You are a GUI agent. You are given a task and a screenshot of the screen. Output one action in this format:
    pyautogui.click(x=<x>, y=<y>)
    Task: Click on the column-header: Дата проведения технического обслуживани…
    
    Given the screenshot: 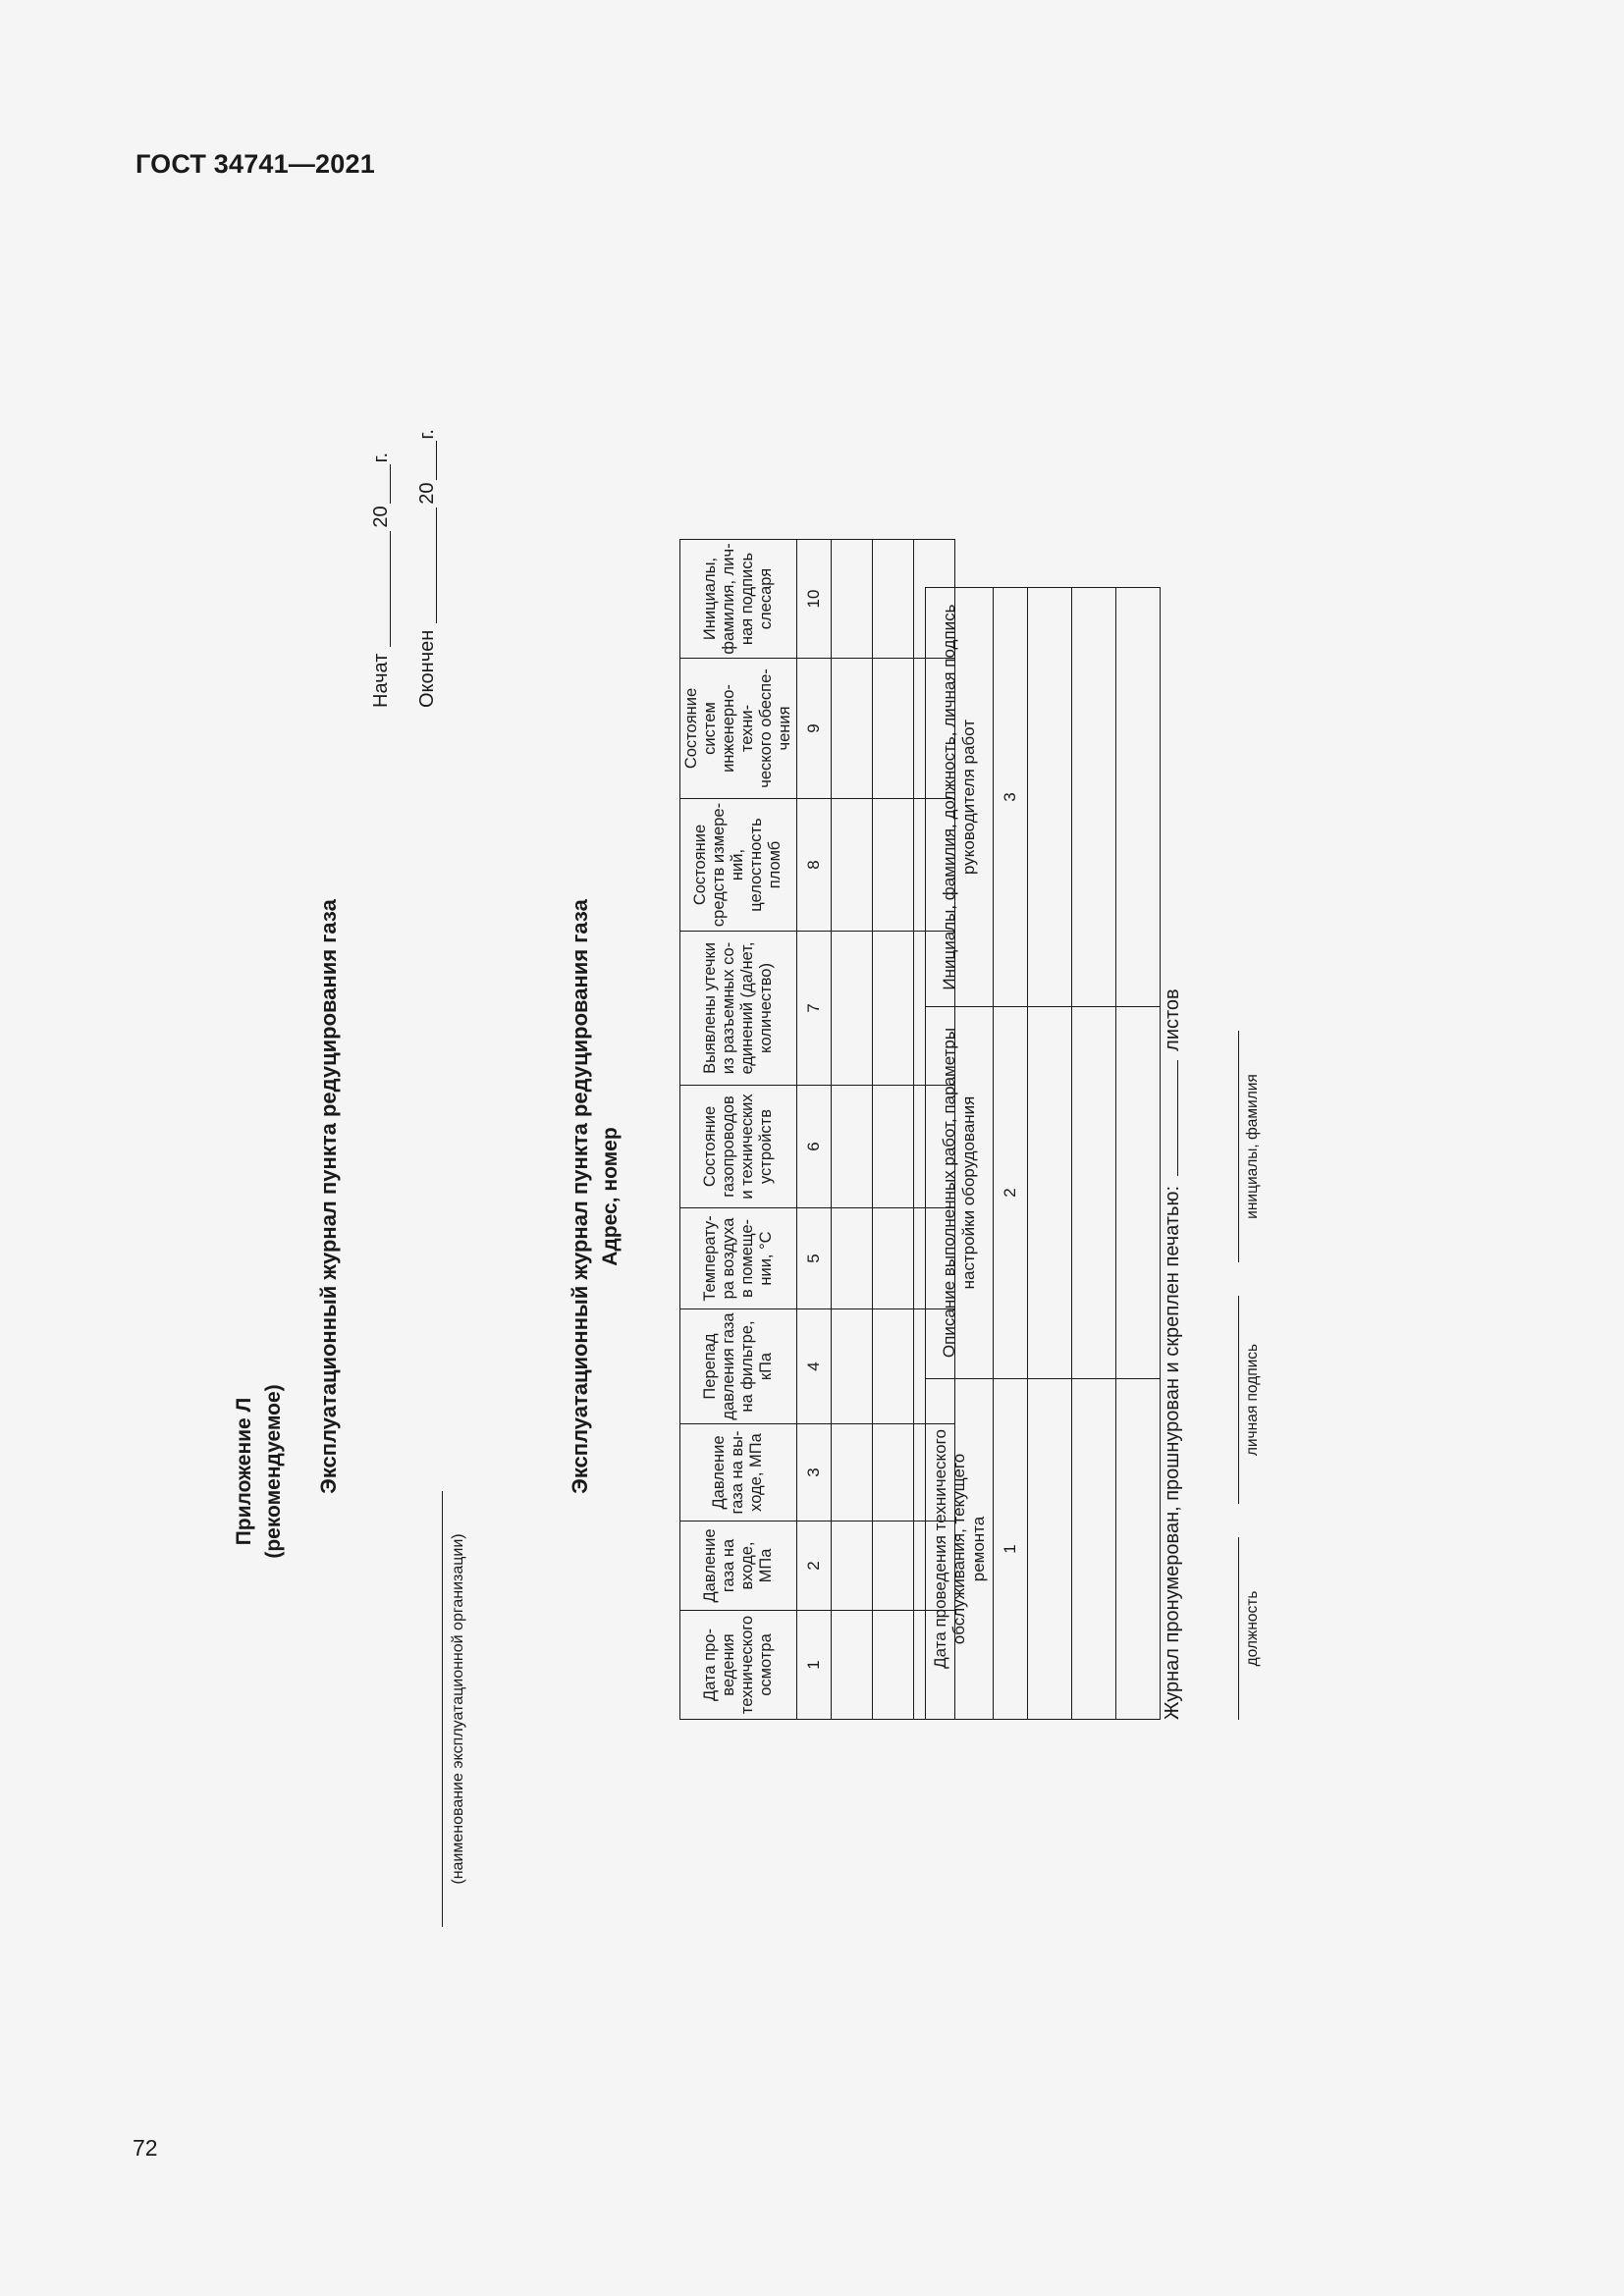 What is the action you would take?
    pyautogui.click(x=959, y=1549)
    